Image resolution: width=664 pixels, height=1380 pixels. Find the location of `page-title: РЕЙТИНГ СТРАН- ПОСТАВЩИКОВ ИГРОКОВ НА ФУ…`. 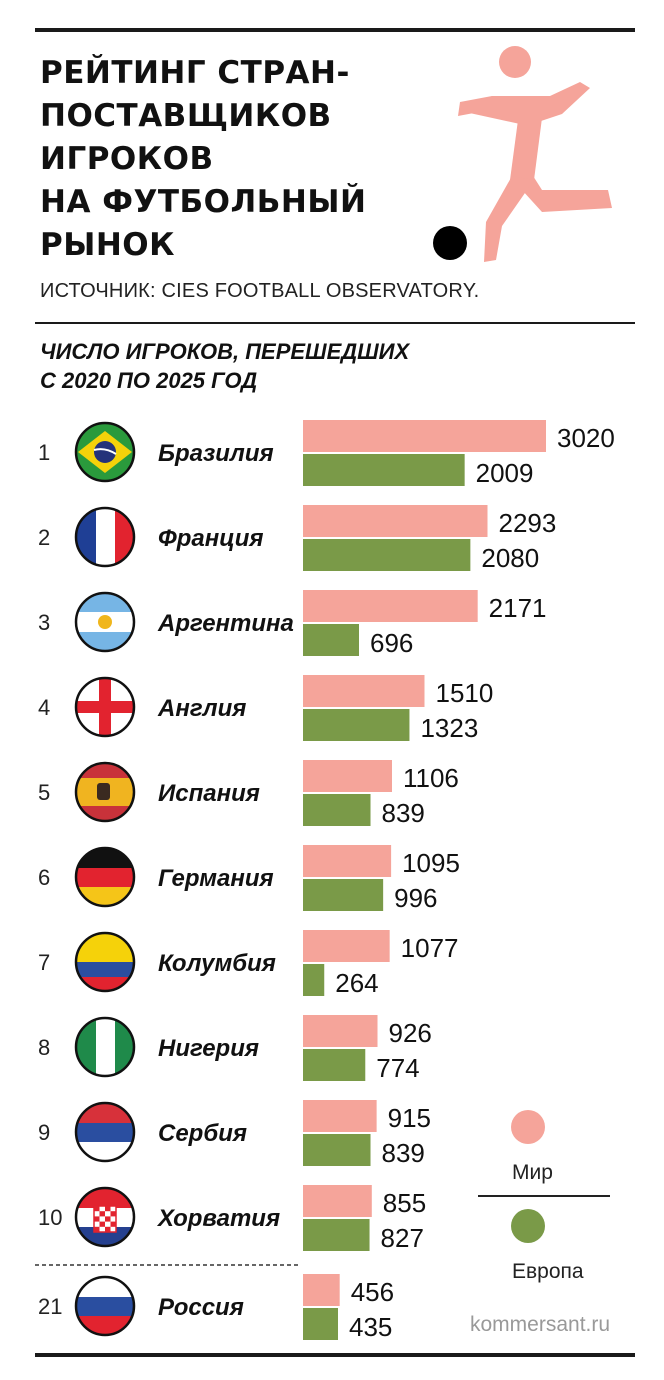

page-title: РЕЙТИНГ СТРАН- ПОСТАВЩИКОВ ИГРОКОВ НА ФУ… is located at coordinates (230, 159).